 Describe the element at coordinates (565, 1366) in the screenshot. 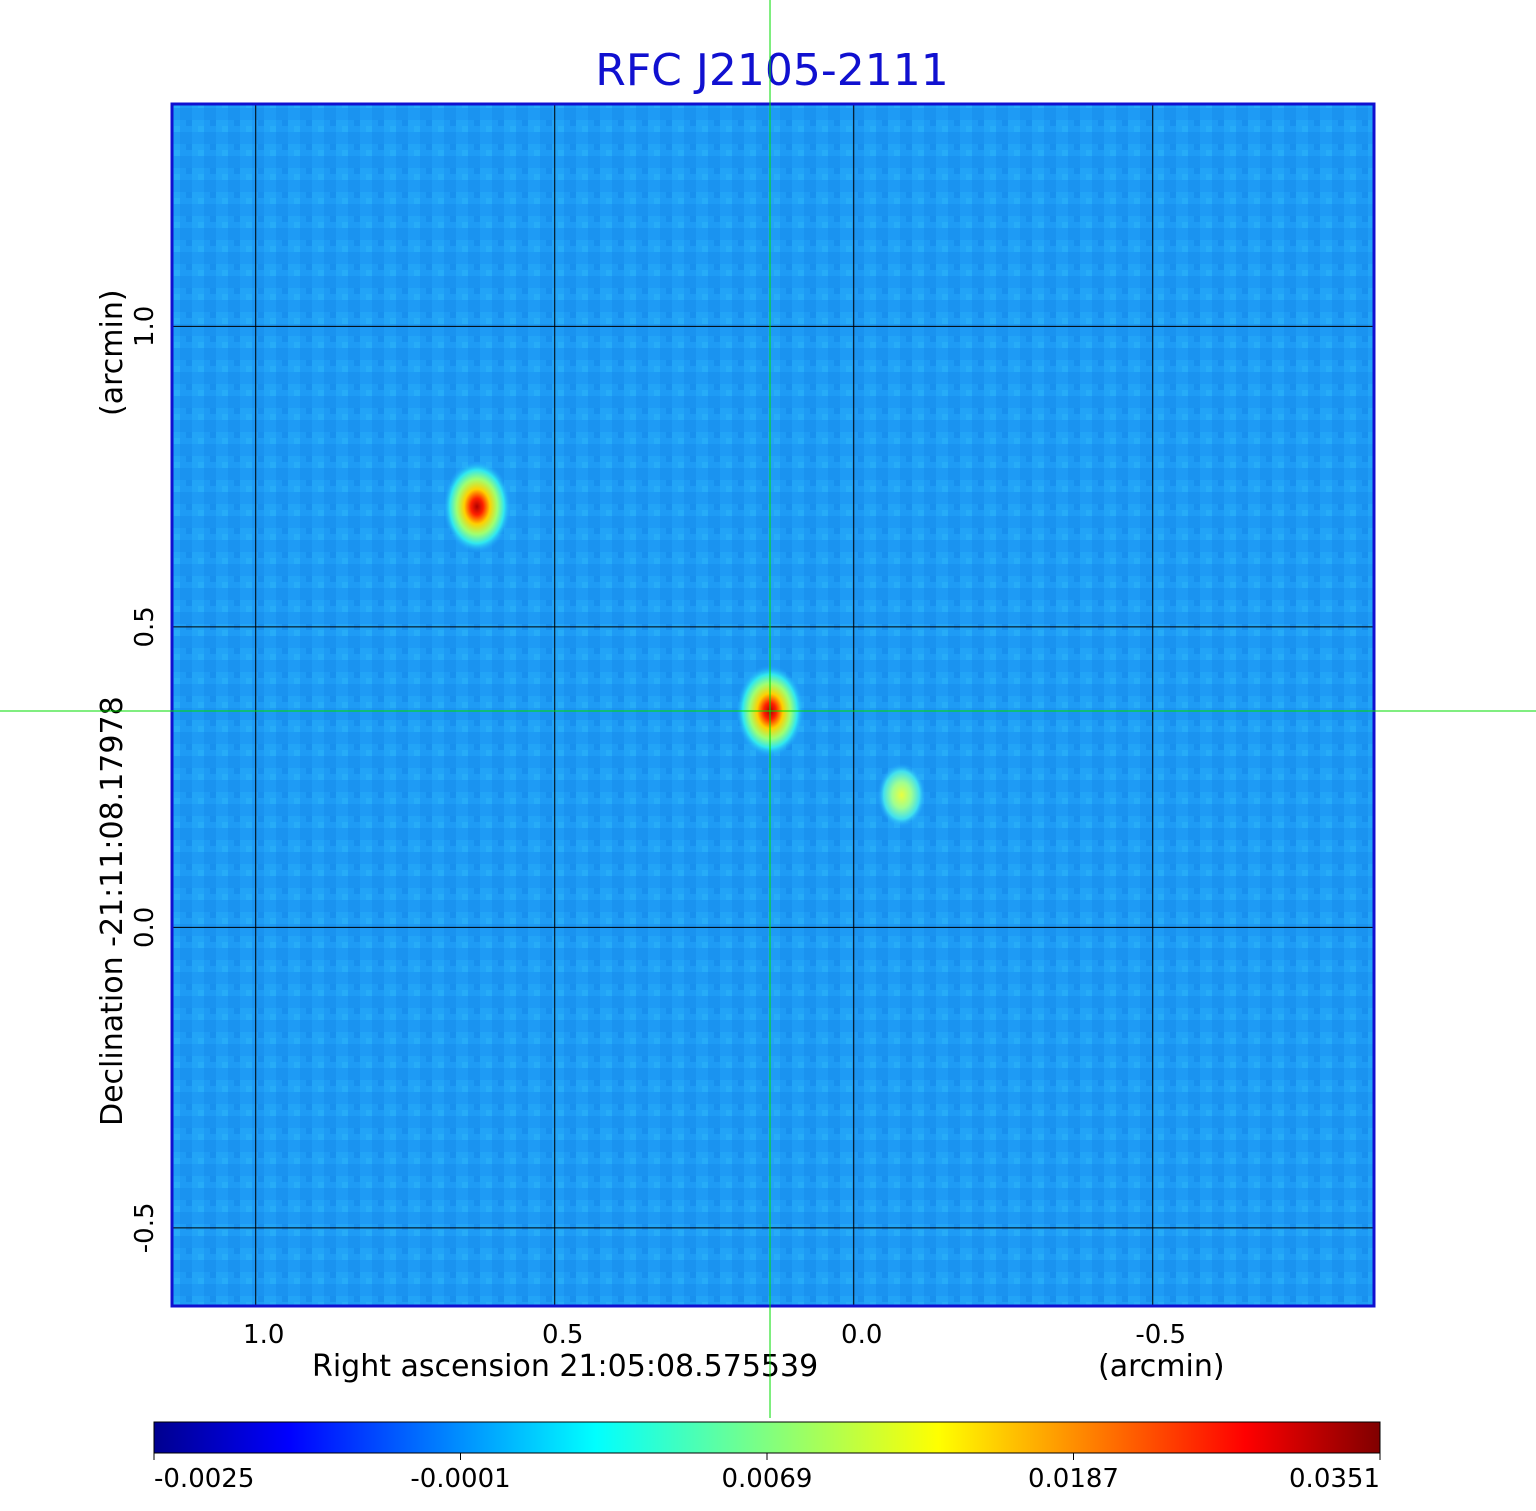

I see `x-axis-label: Right ascension 21:05:08.575539` at that location.